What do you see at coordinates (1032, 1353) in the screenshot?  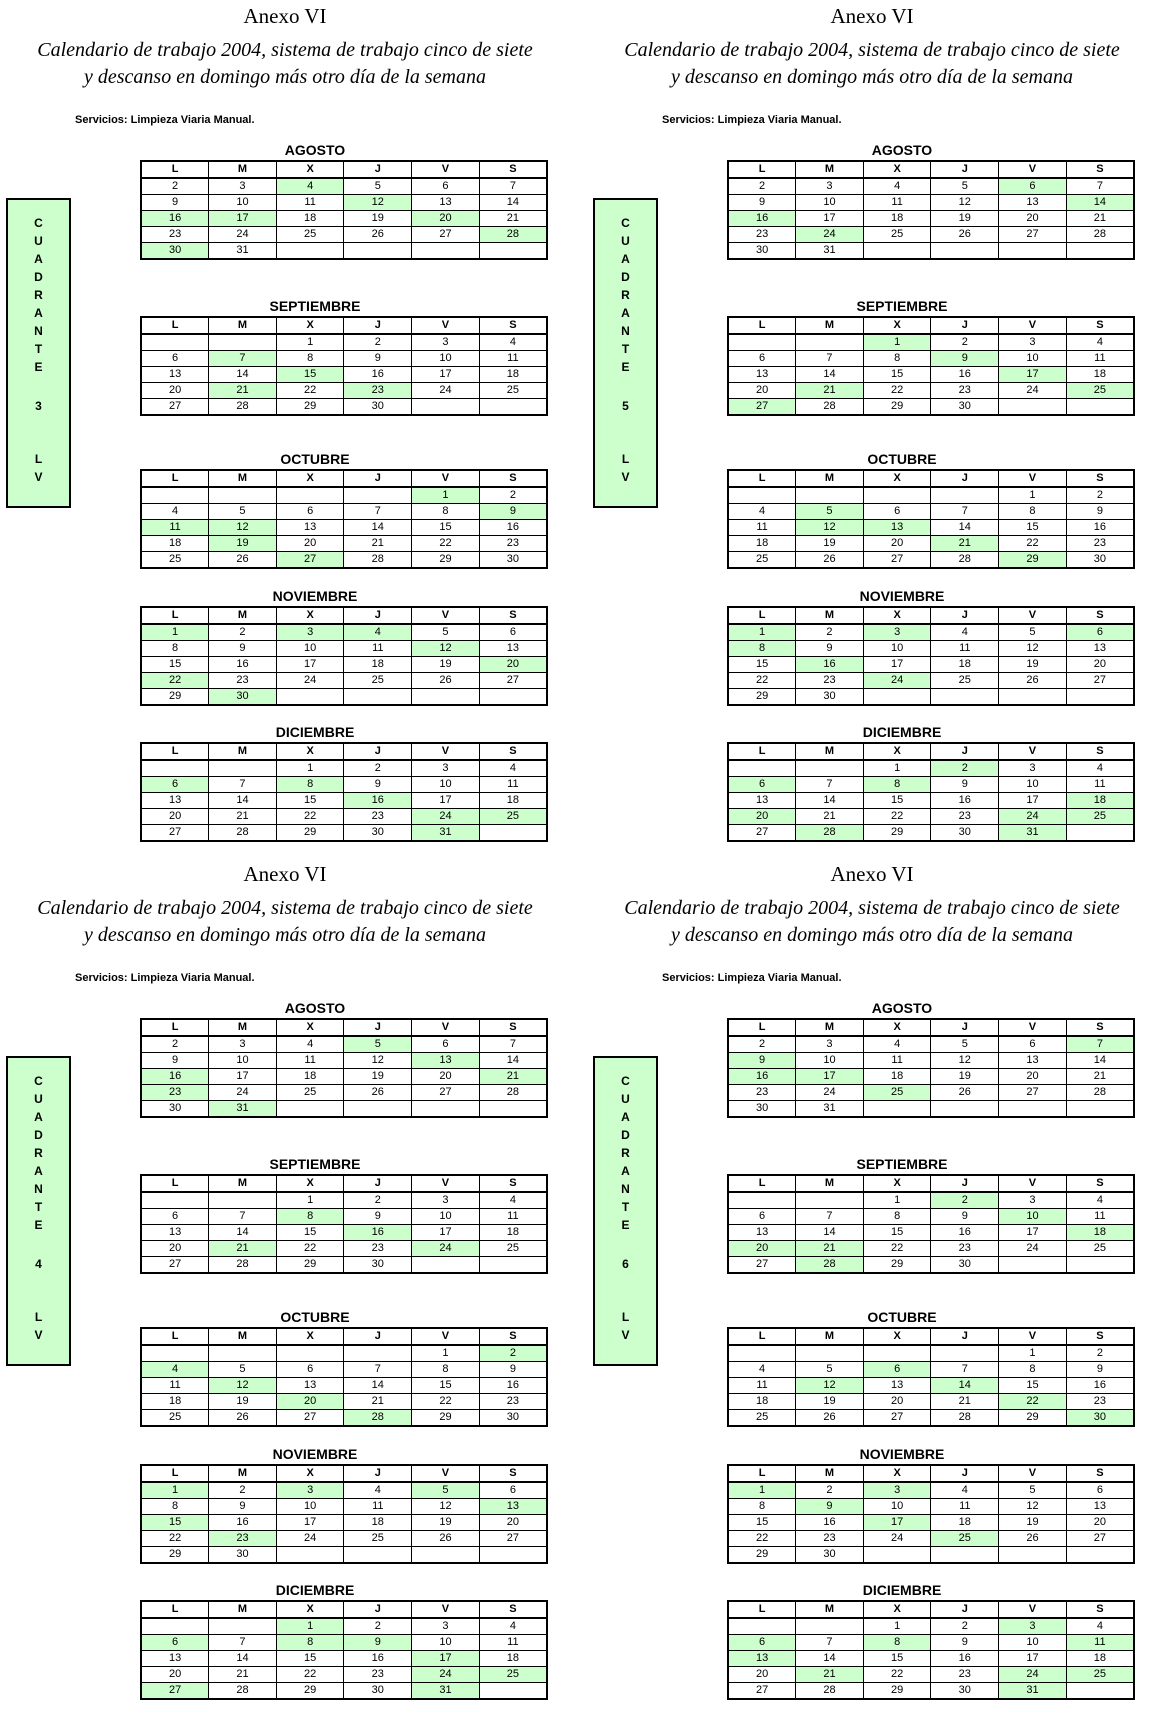 I see `day-cell: 1` at bounding box center [1032, 1353].